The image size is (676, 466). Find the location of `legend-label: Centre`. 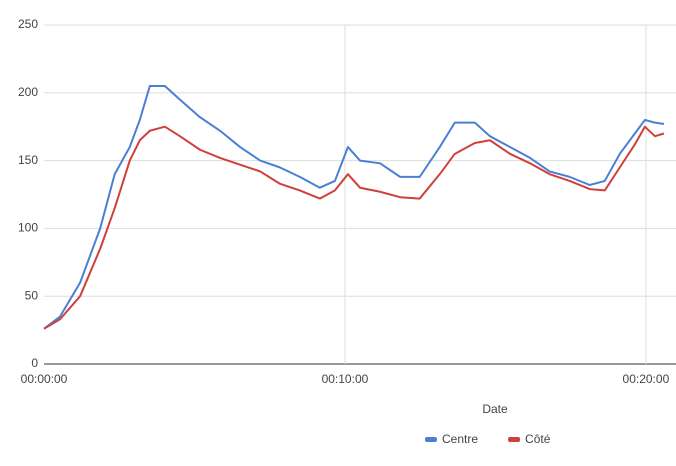

legend-label: Centre is located at coordinates (460, 439).